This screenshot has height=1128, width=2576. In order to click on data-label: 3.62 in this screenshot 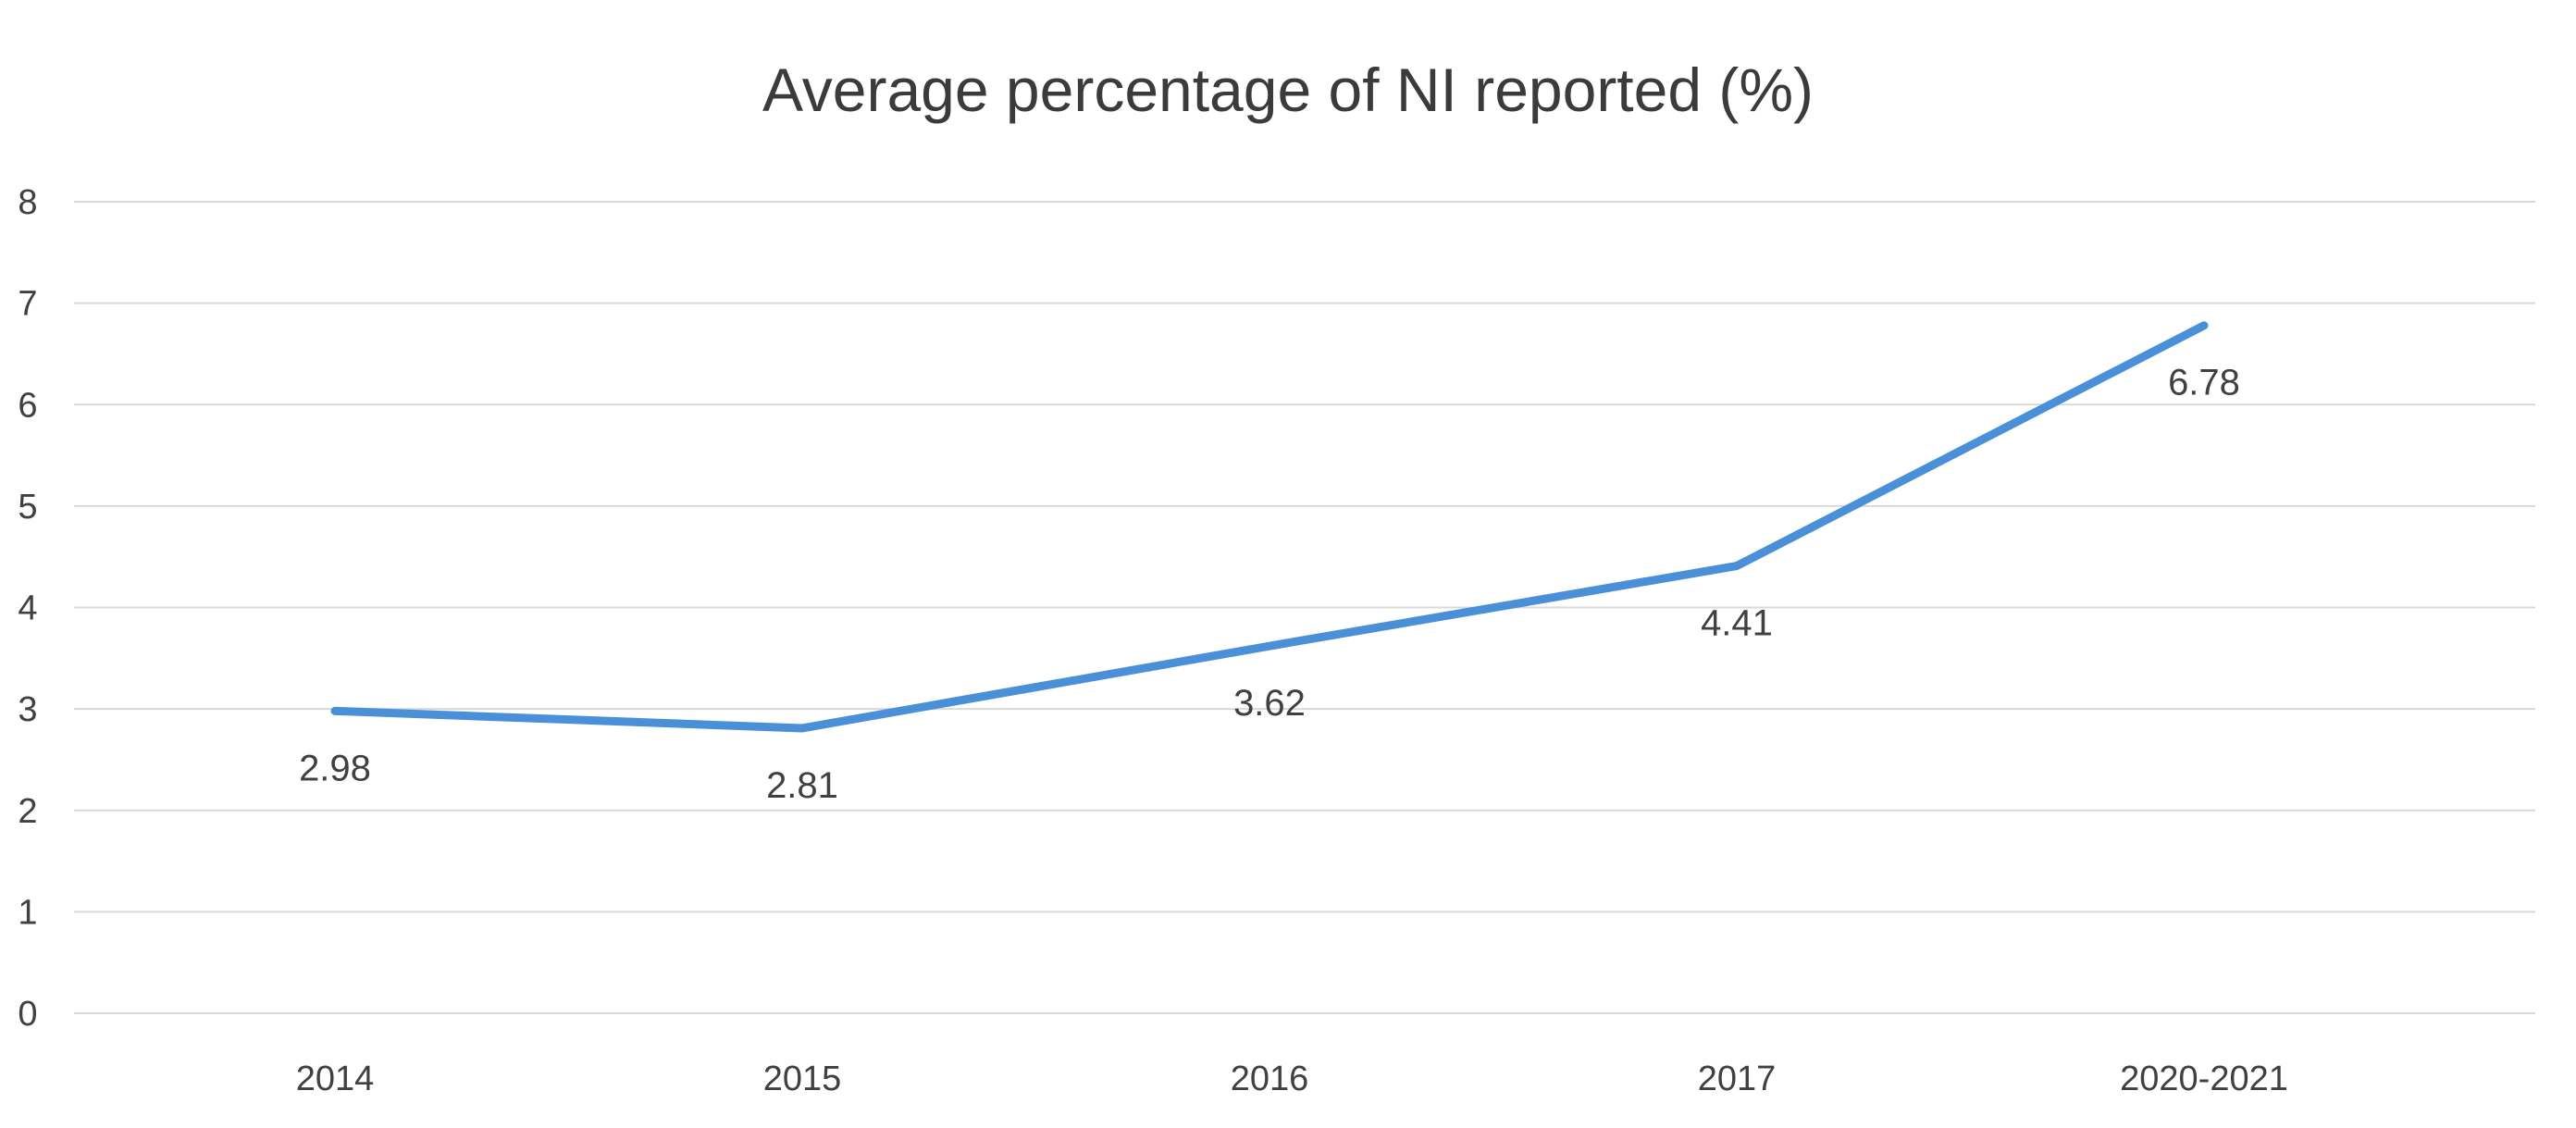, I will do `click(1269, 703)`.